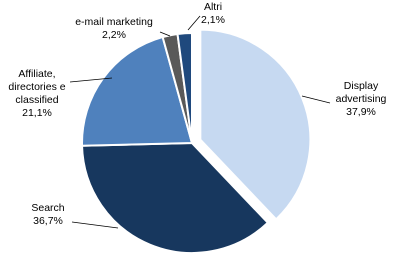 This screenshot has height=254, width=397. I want to click on category-label: Altri, so click(213, 7).